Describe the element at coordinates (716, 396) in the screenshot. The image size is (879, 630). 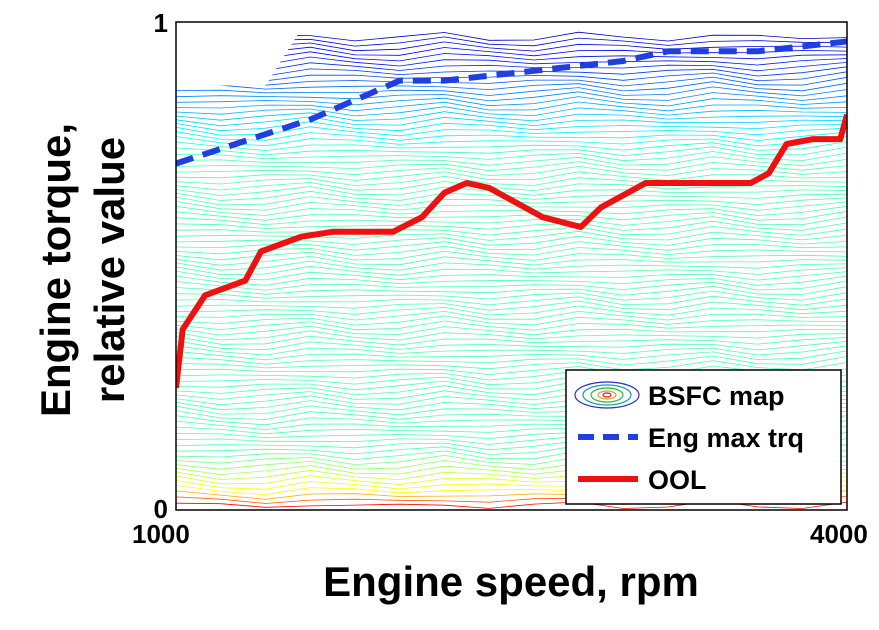
I see `legend-label-bsfc-map: BSFC map` at that location.